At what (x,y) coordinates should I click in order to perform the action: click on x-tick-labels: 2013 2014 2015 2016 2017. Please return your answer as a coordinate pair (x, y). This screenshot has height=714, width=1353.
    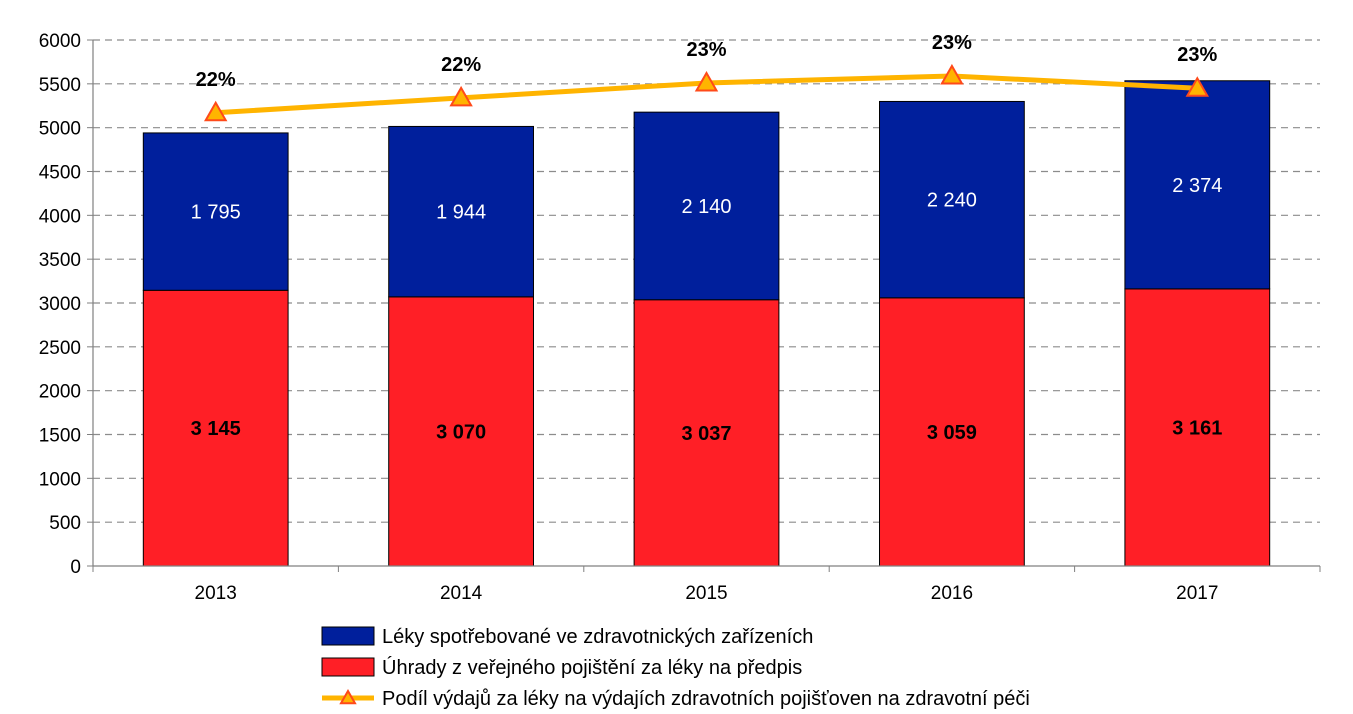
    Looking at the image, I should click on (707, 593).